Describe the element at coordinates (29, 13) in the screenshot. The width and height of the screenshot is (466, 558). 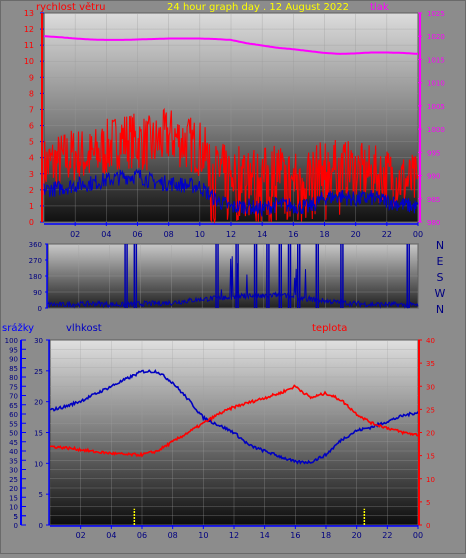
I see `y-left-tick-label: 13` at that location.